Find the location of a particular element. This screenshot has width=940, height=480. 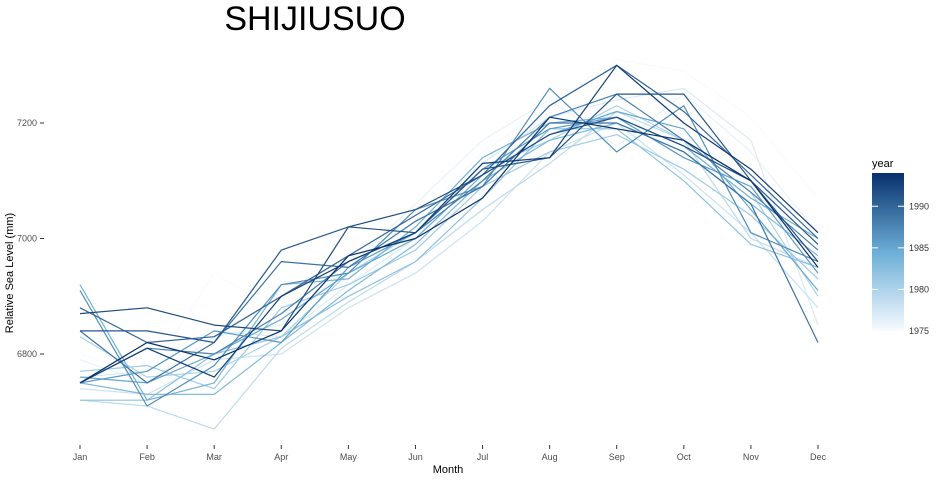

legend-title: year is located at coordinates (883, 164).